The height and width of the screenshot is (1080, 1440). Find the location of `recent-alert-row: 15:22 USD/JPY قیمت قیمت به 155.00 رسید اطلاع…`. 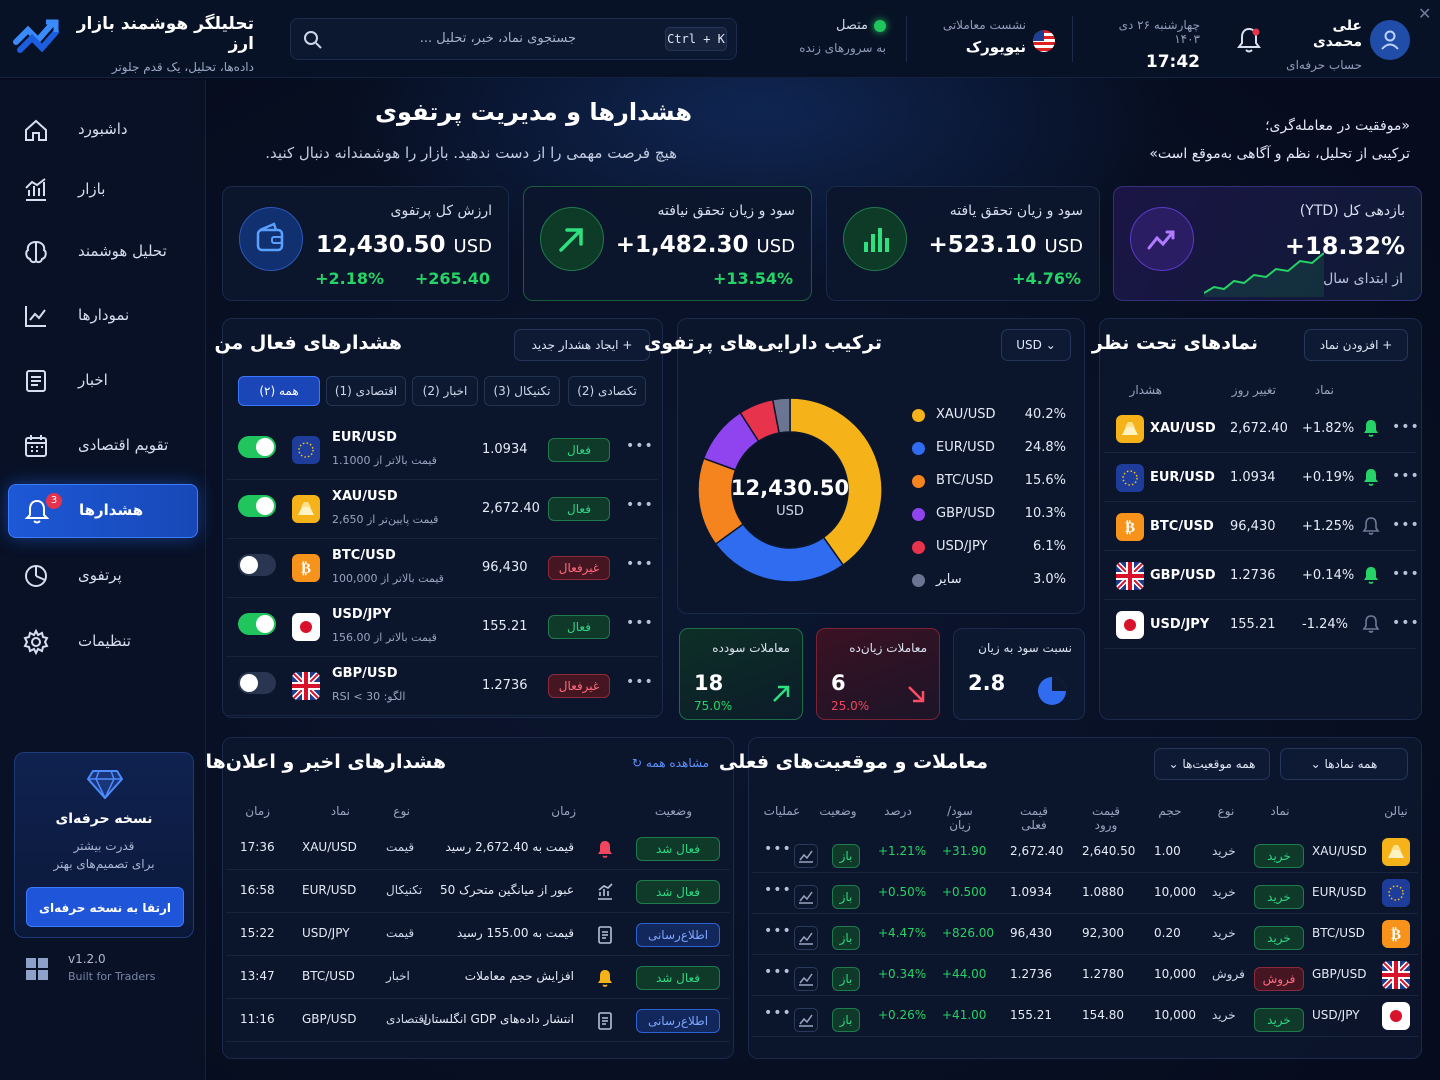

recent-alert-row: 15:22 USD/JPY قیمت قیمت به 155.00 رسید اطلاع… is located at coordinates (478, 935).